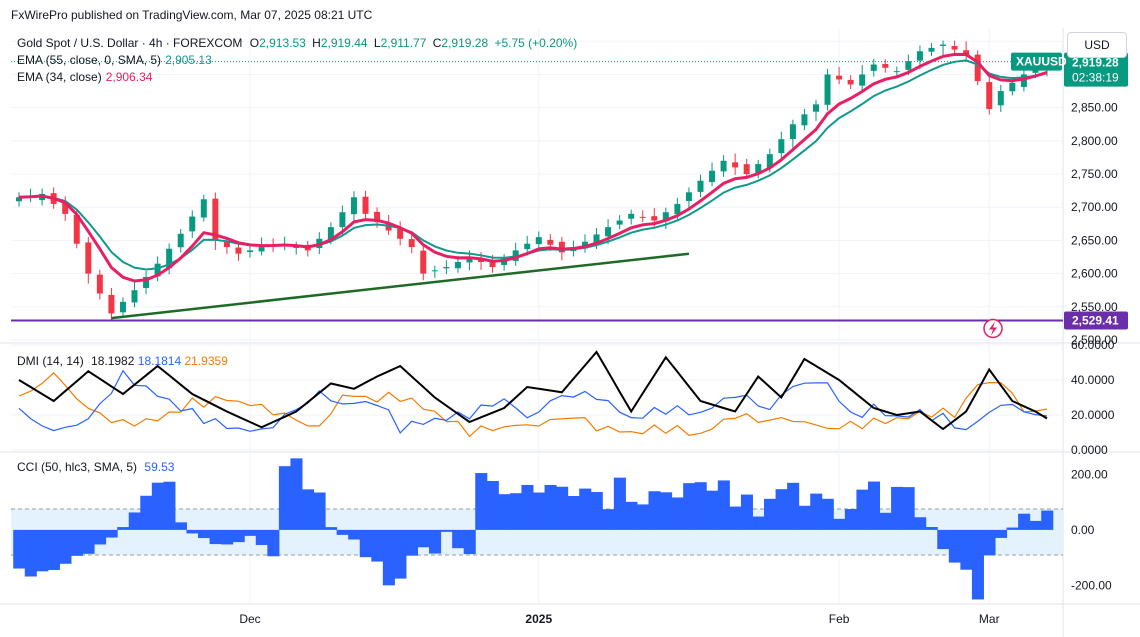  Describe the element at coordinates (1089, 474) in the screenshot. I see `cci-tick-label: 200.00` at that location.